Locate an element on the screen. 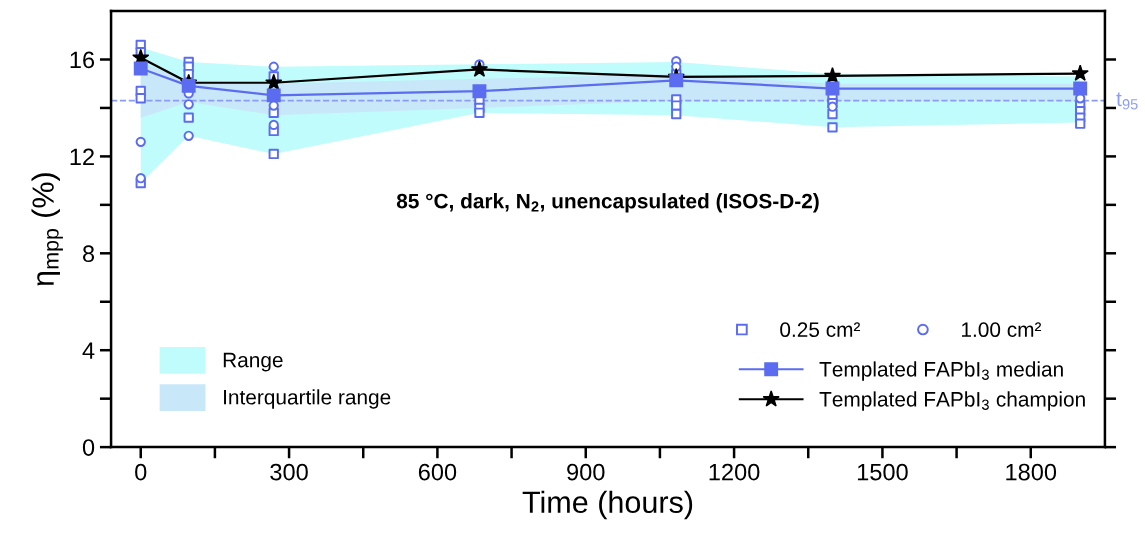 Image resolution: width=1145 pixels, height=552 pixels. x-tick-label: 0 is located at coordinates (141, 472).